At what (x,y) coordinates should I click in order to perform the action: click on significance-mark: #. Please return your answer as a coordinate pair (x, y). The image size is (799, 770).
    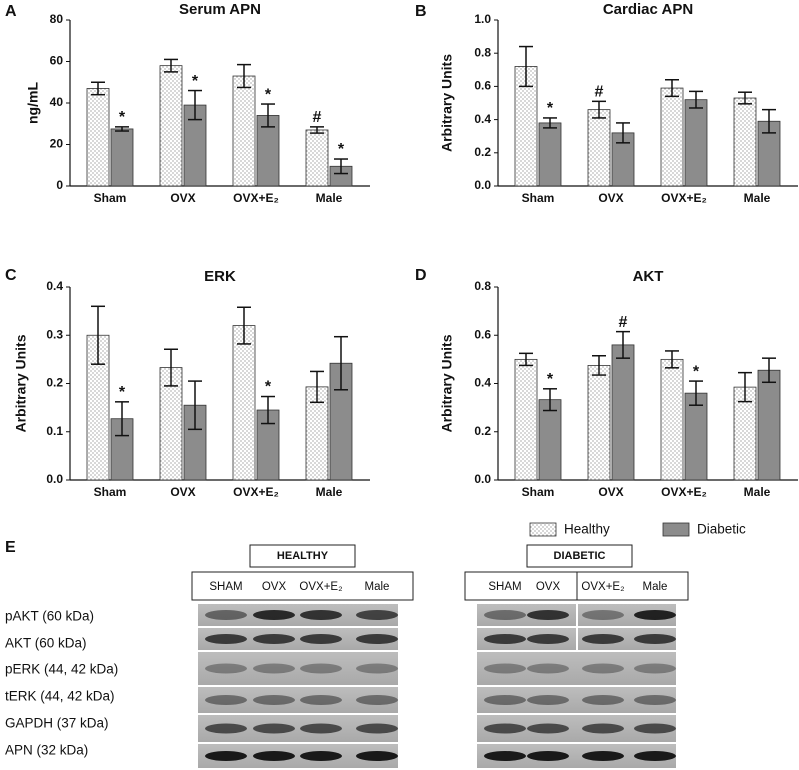
    Looking at the image, I should click on (317, 117).